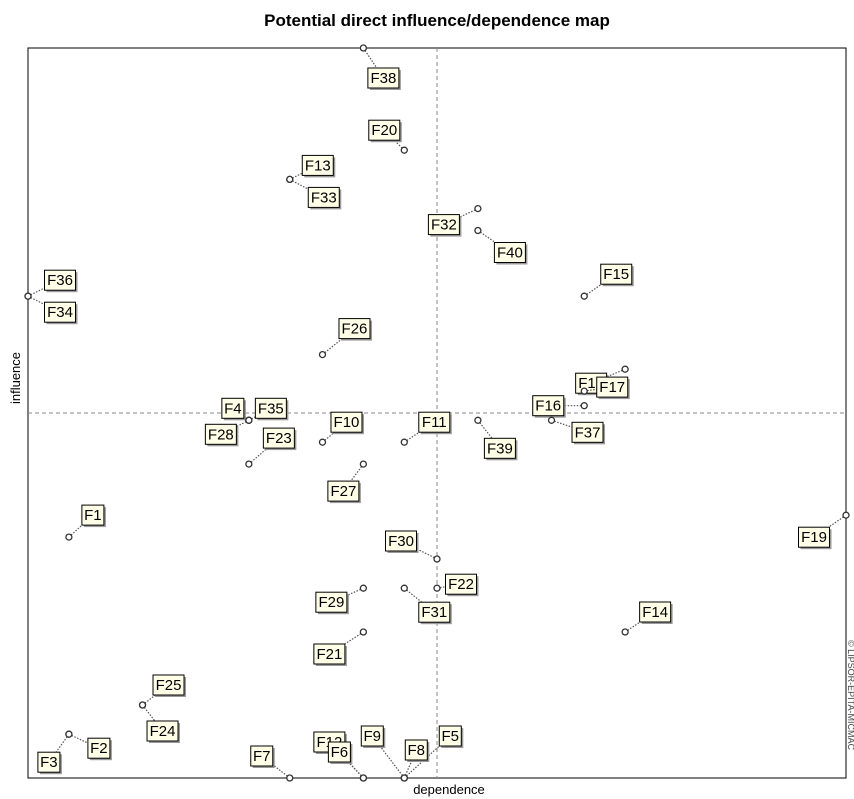  Describe the element at coordinates (169, 685) in the screenshot. I see `point-label: F25` at that location.